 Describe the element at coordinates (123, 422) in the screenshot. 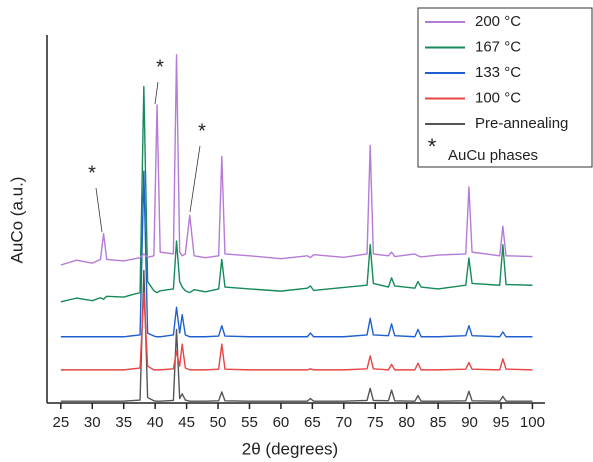

I see `x-tick-label: 35` at that location.